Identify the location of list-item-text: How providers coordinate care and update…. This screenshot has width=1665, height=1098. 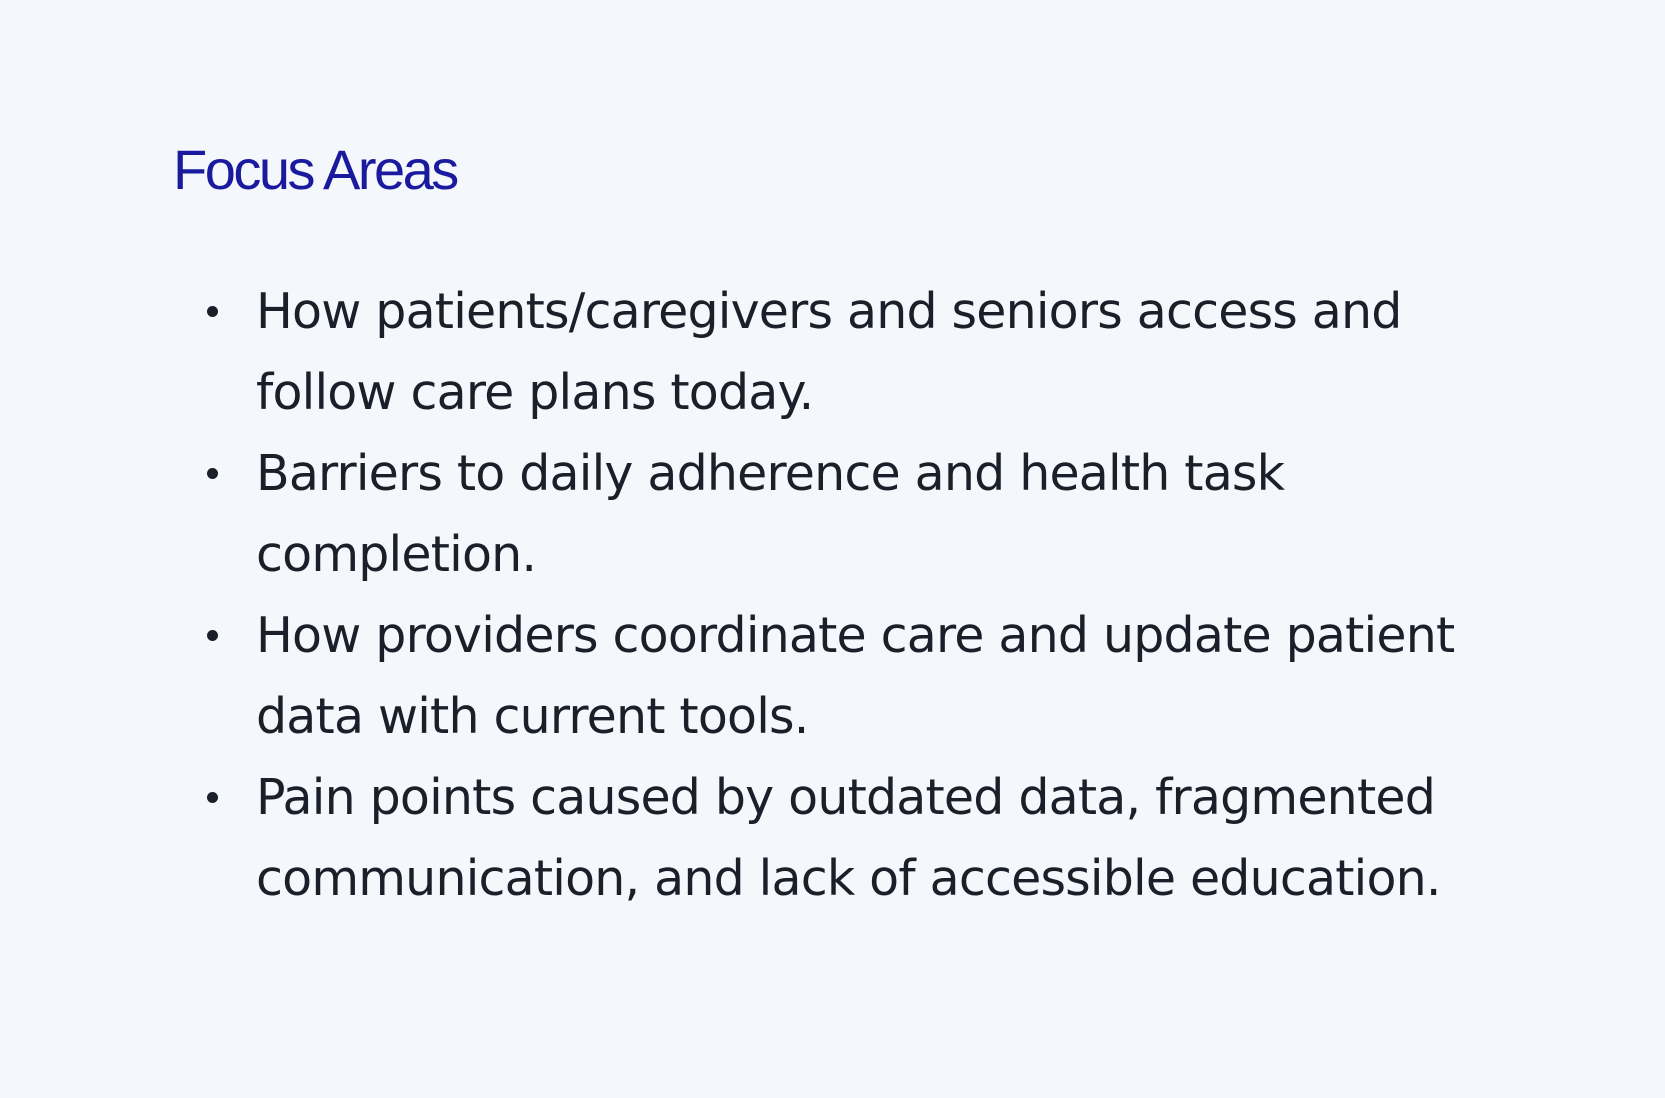
(855, 676).